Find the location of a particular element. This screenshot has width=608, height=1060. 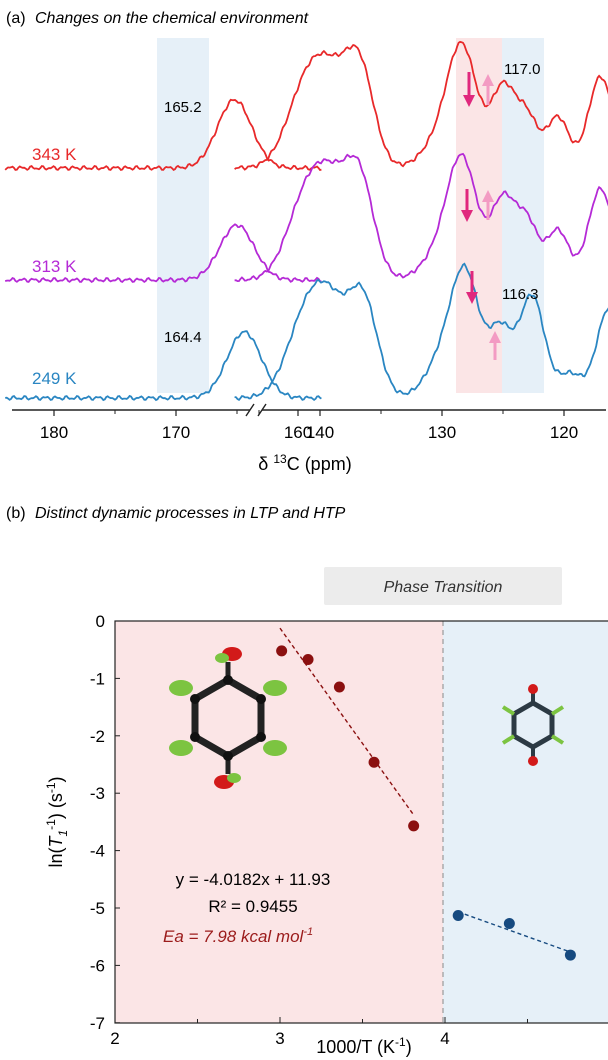

panel-b-points is located at coordinates (426, 803).